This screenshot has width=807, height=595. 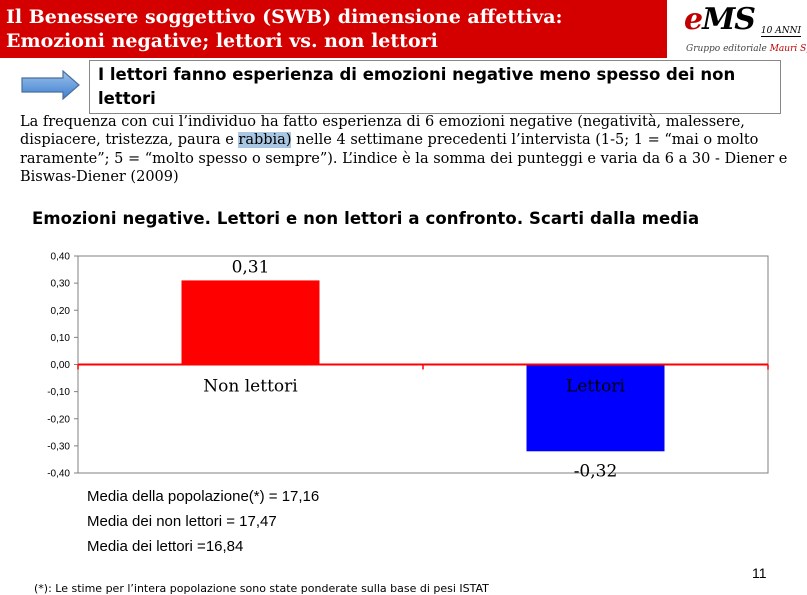 I want to click on y-tick-label: 0,00, so click(x=61, y=365).